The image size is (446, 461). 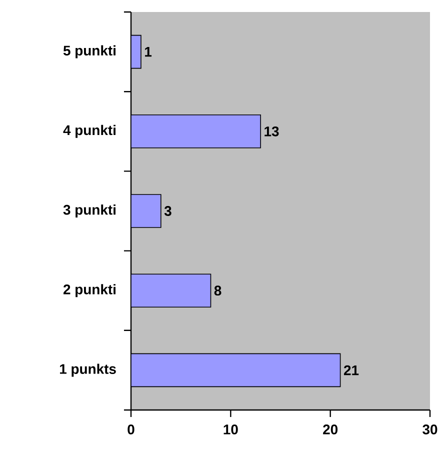 What do you see at coordinates (89, 51) in the screenshot?
I see `y-tick-label: 5 punkti` at bounding box center [89, 51].